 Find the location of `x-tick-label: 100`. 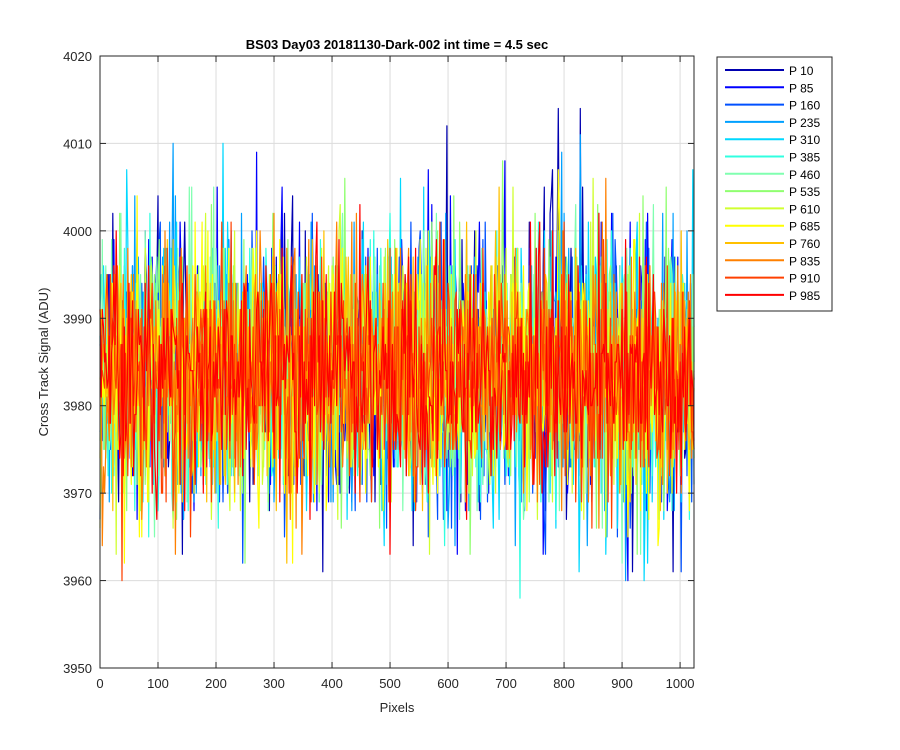

x-tick-label: 100 is located at coordinates (158, 683).